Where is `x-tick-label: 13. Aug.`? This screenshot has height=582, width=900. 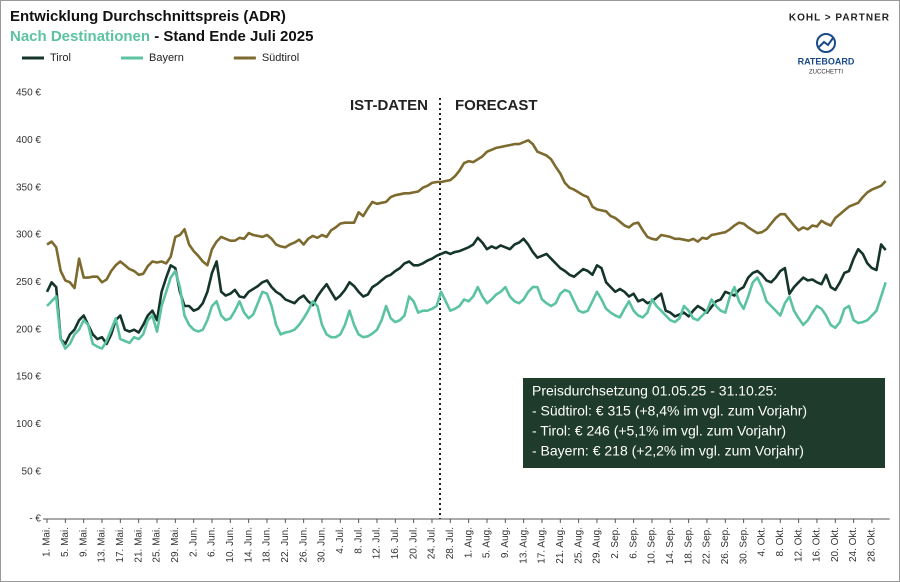
x-tick-label: 13. Aug. is located at coordinates (523, 545).